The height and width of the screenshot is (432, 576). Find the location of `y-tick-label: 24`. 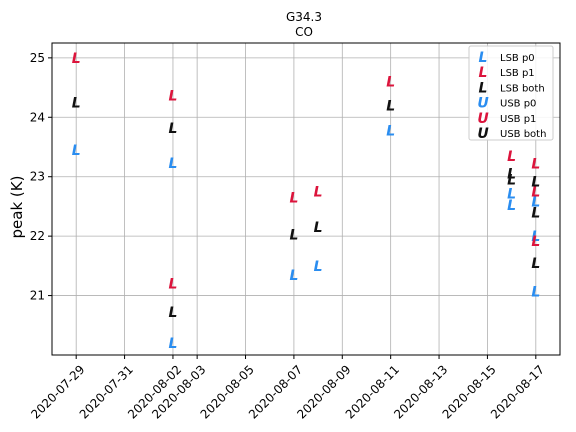

y-tick-label: 24 is located at coordinates (37, 117).